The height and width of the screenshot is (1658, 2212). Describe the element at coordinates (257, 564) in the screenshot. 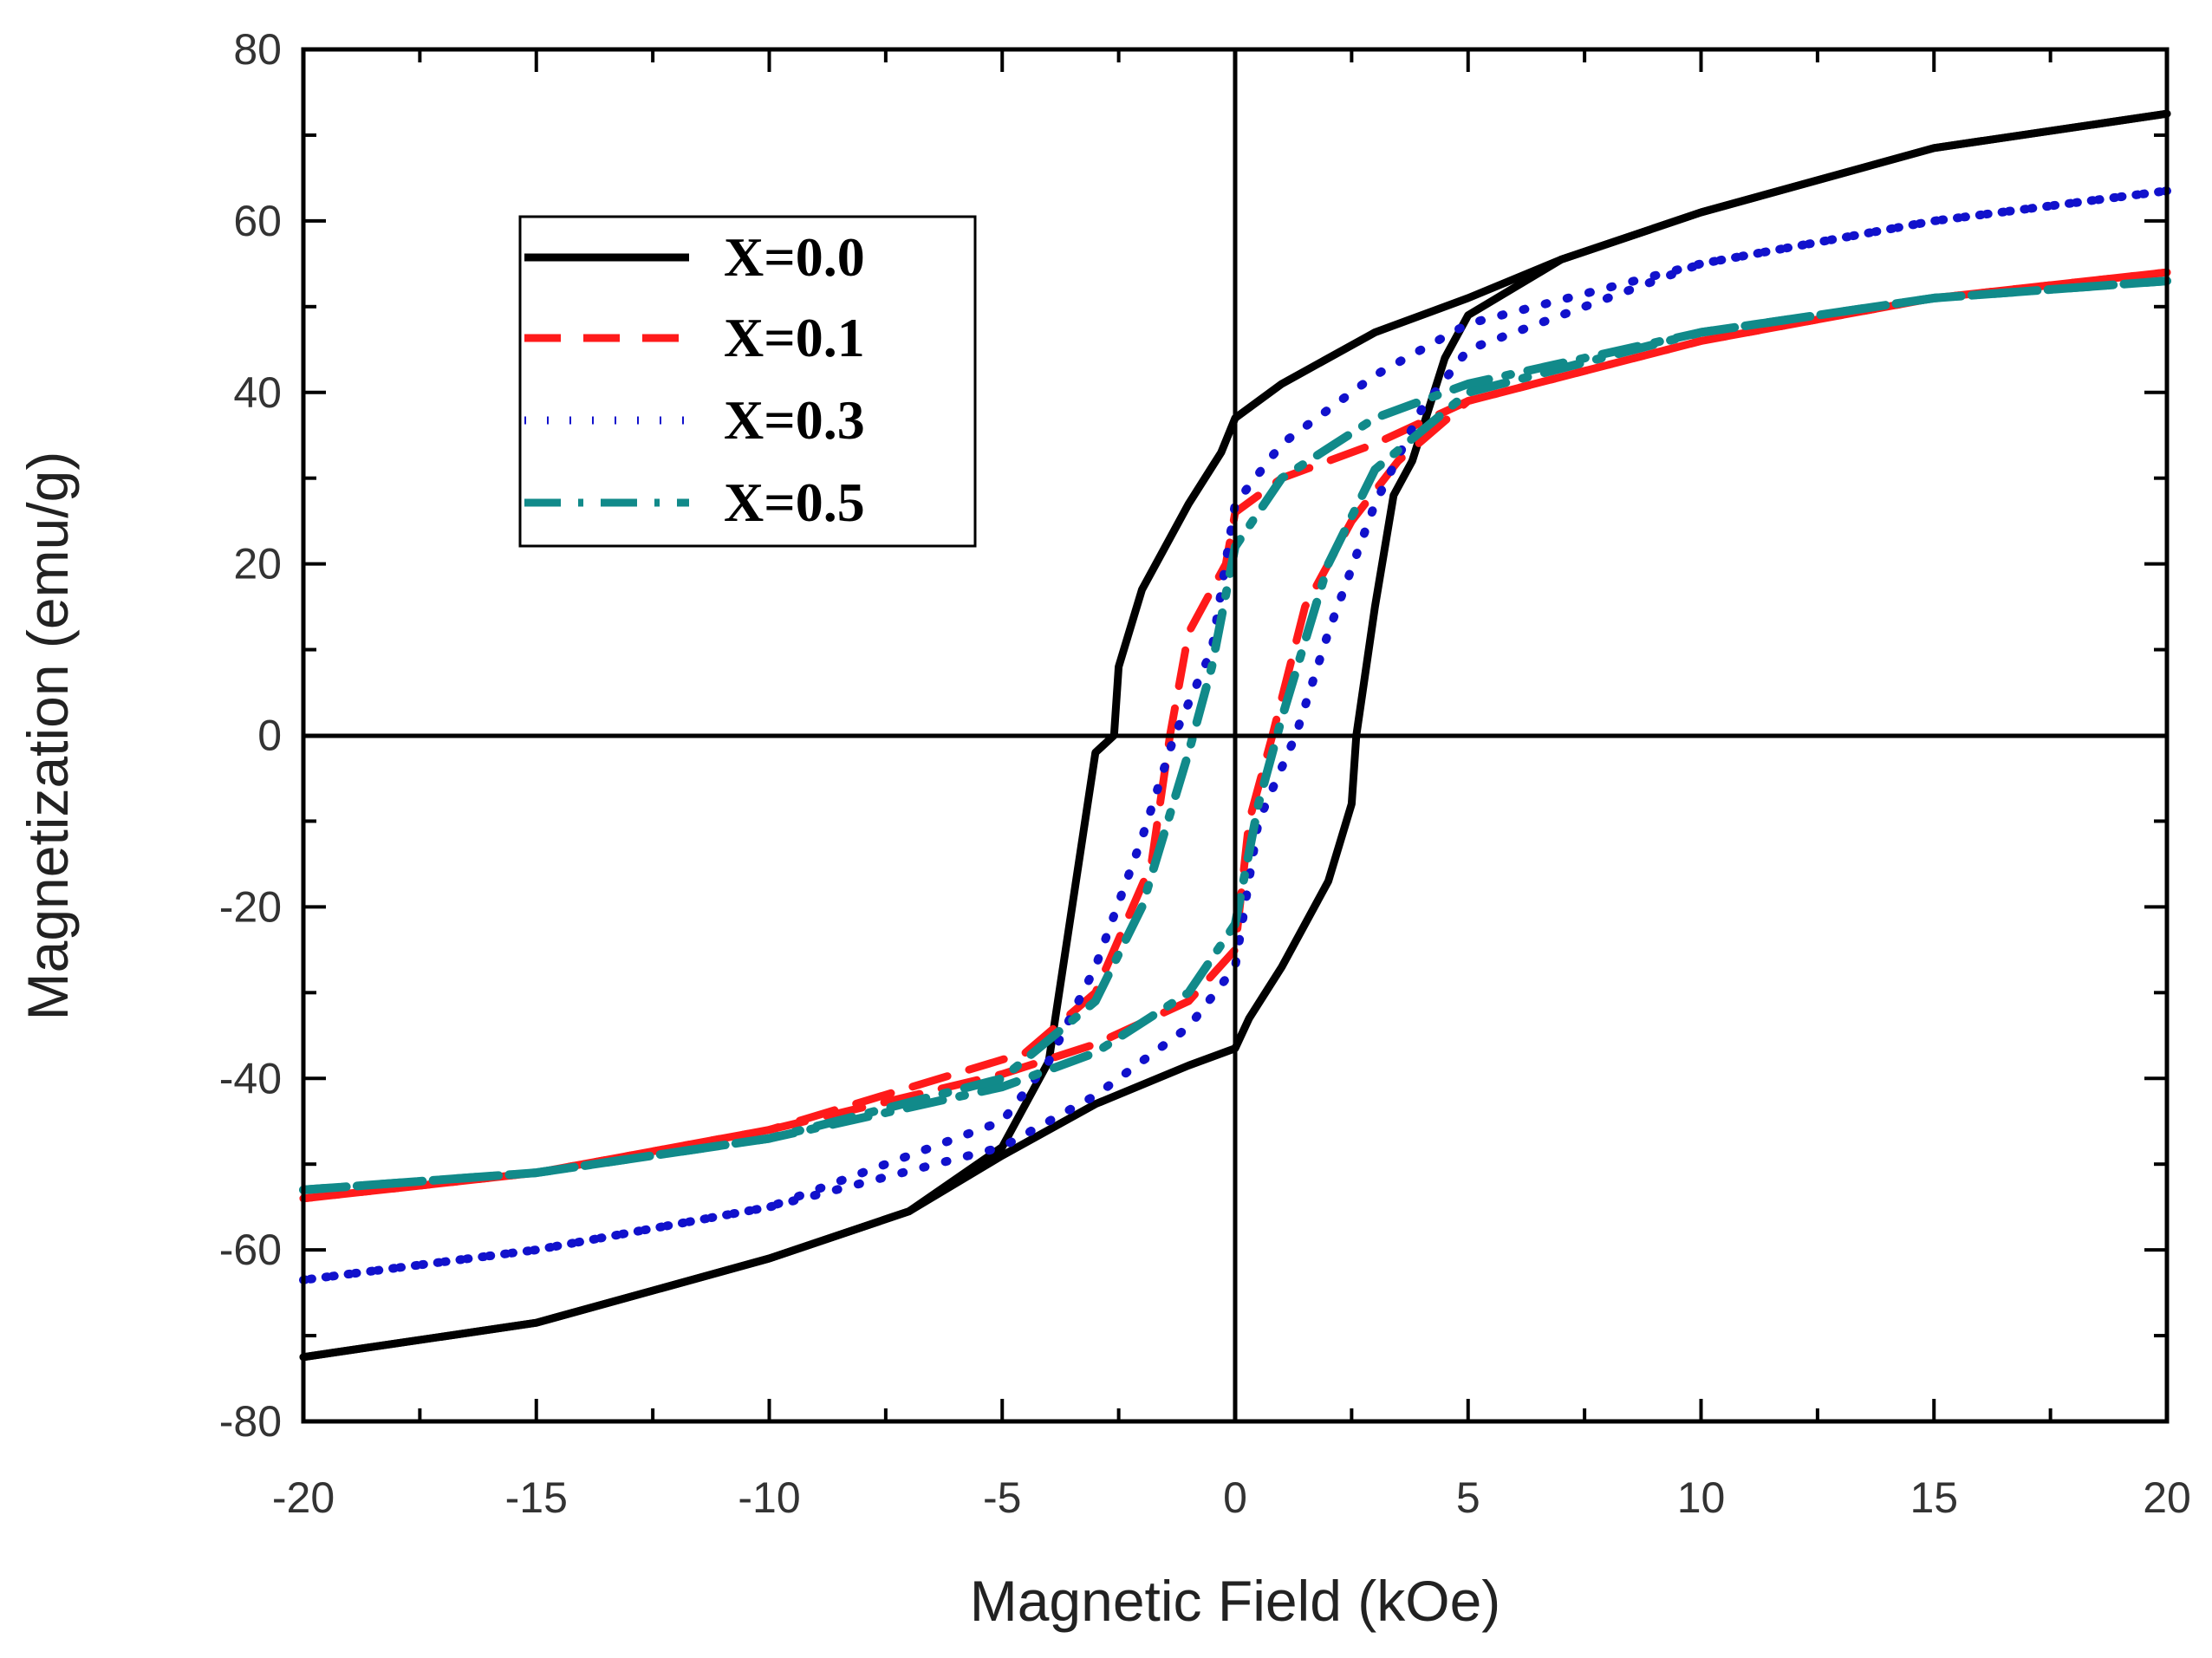

I see `y-tick-label: 20` at that location.